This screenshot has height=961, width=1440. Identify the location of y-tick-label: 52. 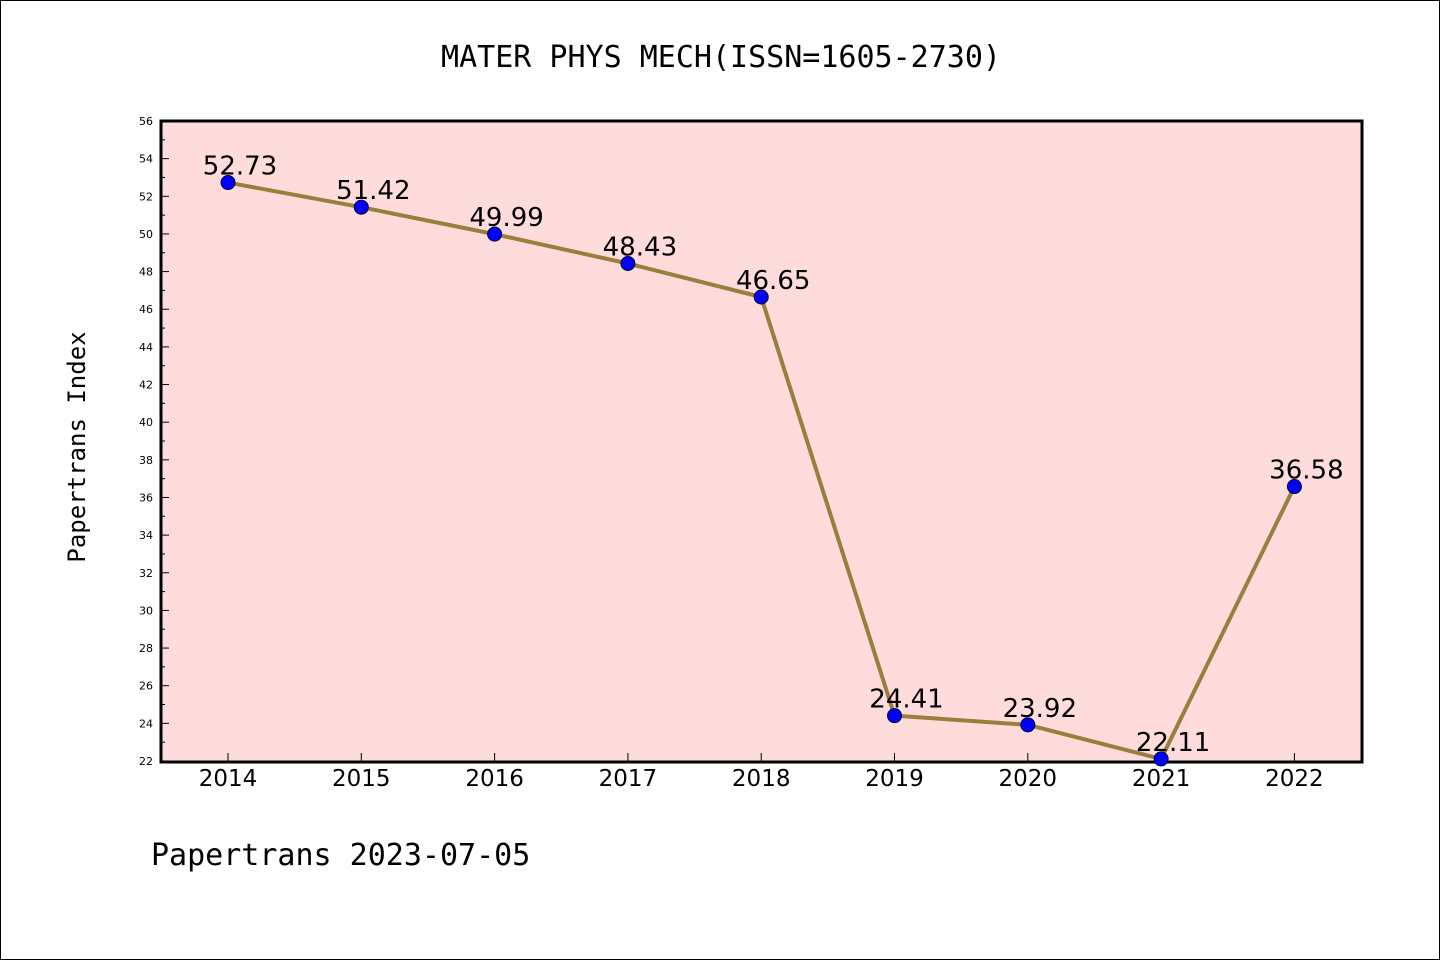
(146, 196).